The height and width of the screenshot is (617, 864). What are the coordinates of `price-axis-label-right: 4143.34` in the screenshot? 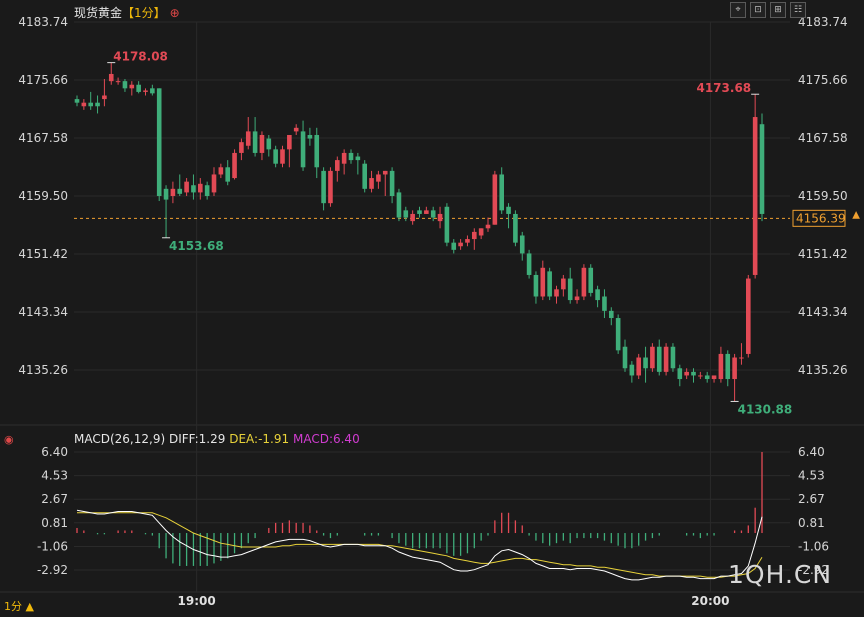 It's located at (823, 312).